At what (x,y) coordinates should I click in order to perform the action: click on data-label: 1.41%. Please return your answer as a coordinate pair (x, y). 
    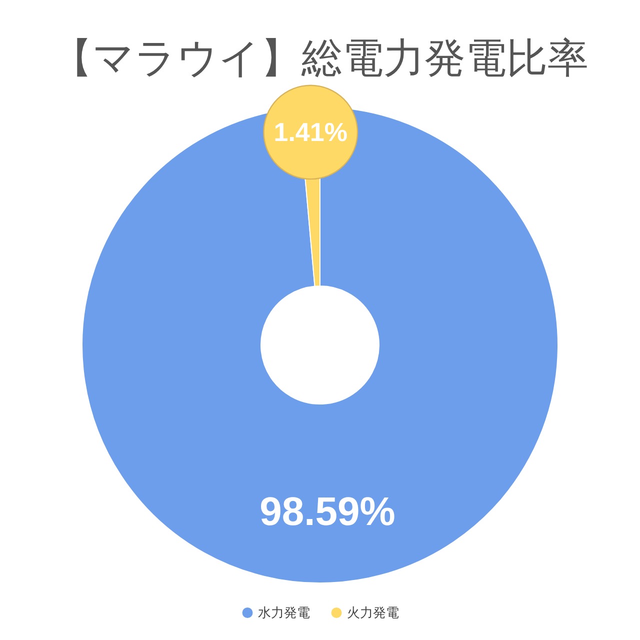
    Looking at the image, I should click on (311, 132).